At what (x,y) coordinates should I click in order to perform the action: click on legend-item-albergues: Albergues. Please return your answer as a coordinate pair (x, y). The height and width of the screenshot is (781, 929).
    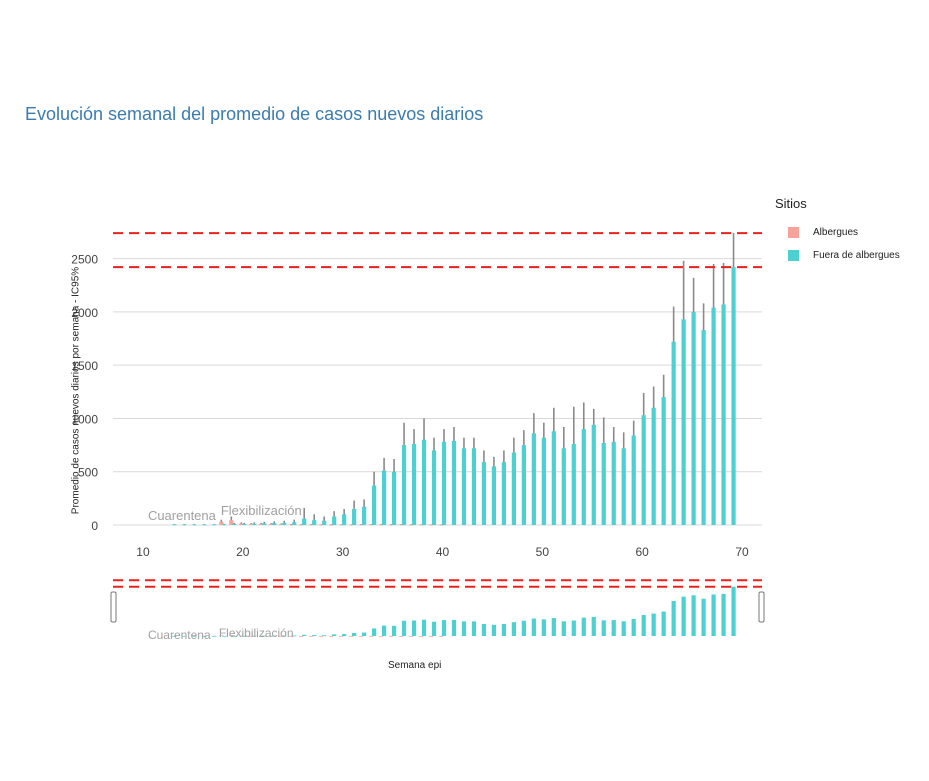
    Looking at the image, I should click on (837, 232).